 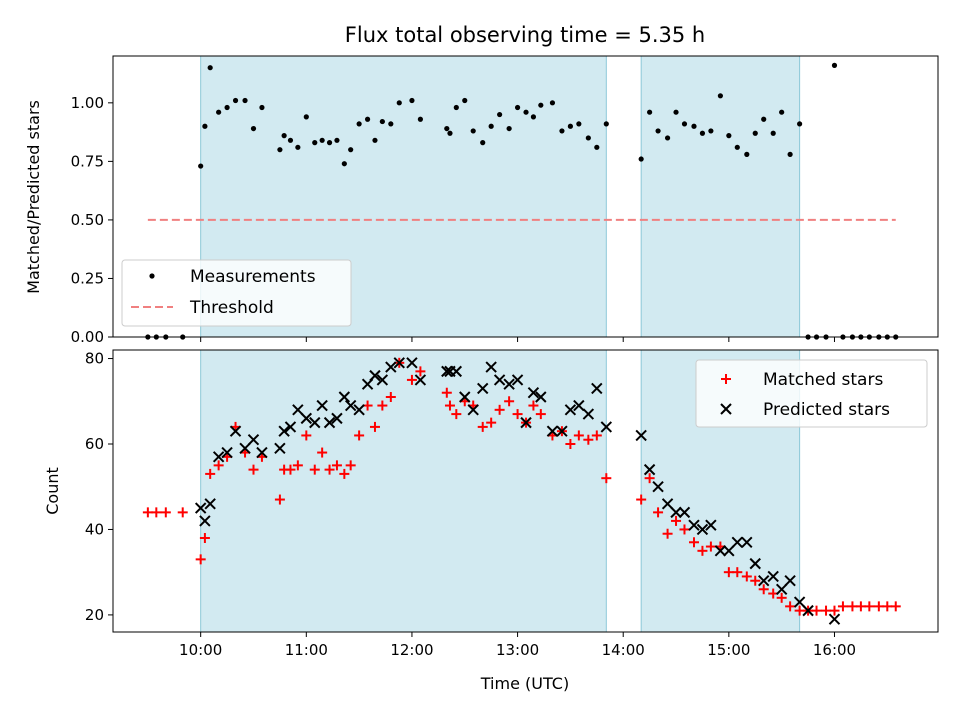 What do you see at coordinates (200, 650) in the screenshot?
I see `x-tick-label: 10:00` at bounding box center [200, 650].